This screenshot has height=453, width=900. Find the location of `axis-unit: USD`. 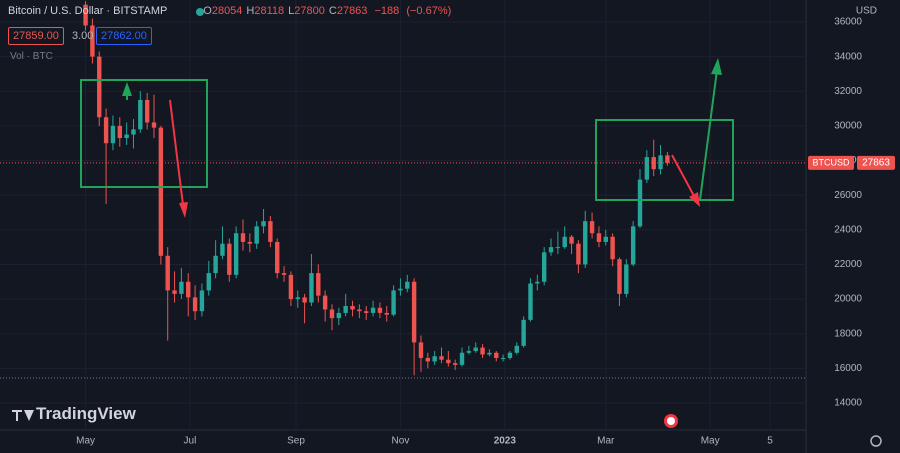

axis-unit: USD is located at coordinates (866, 11).